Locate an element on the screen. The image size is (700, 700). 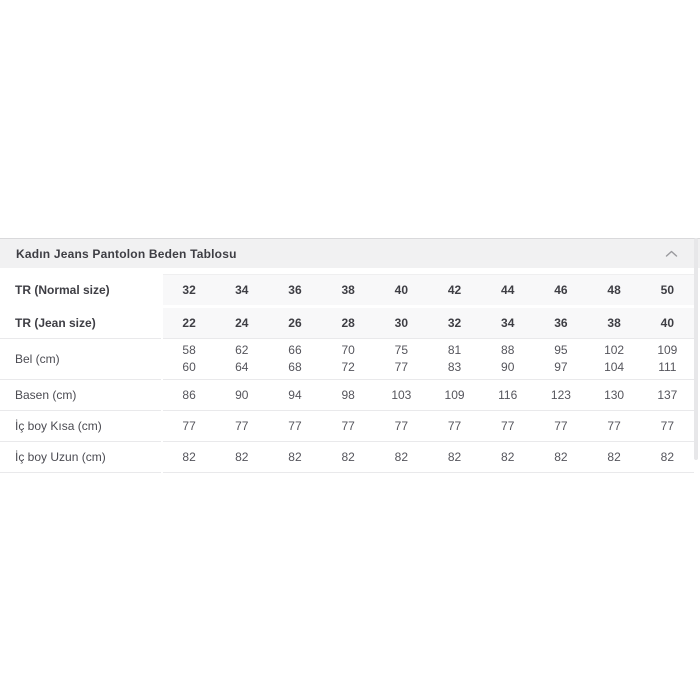
row-label: Bel (cm) is located at coordinates (81, 359).